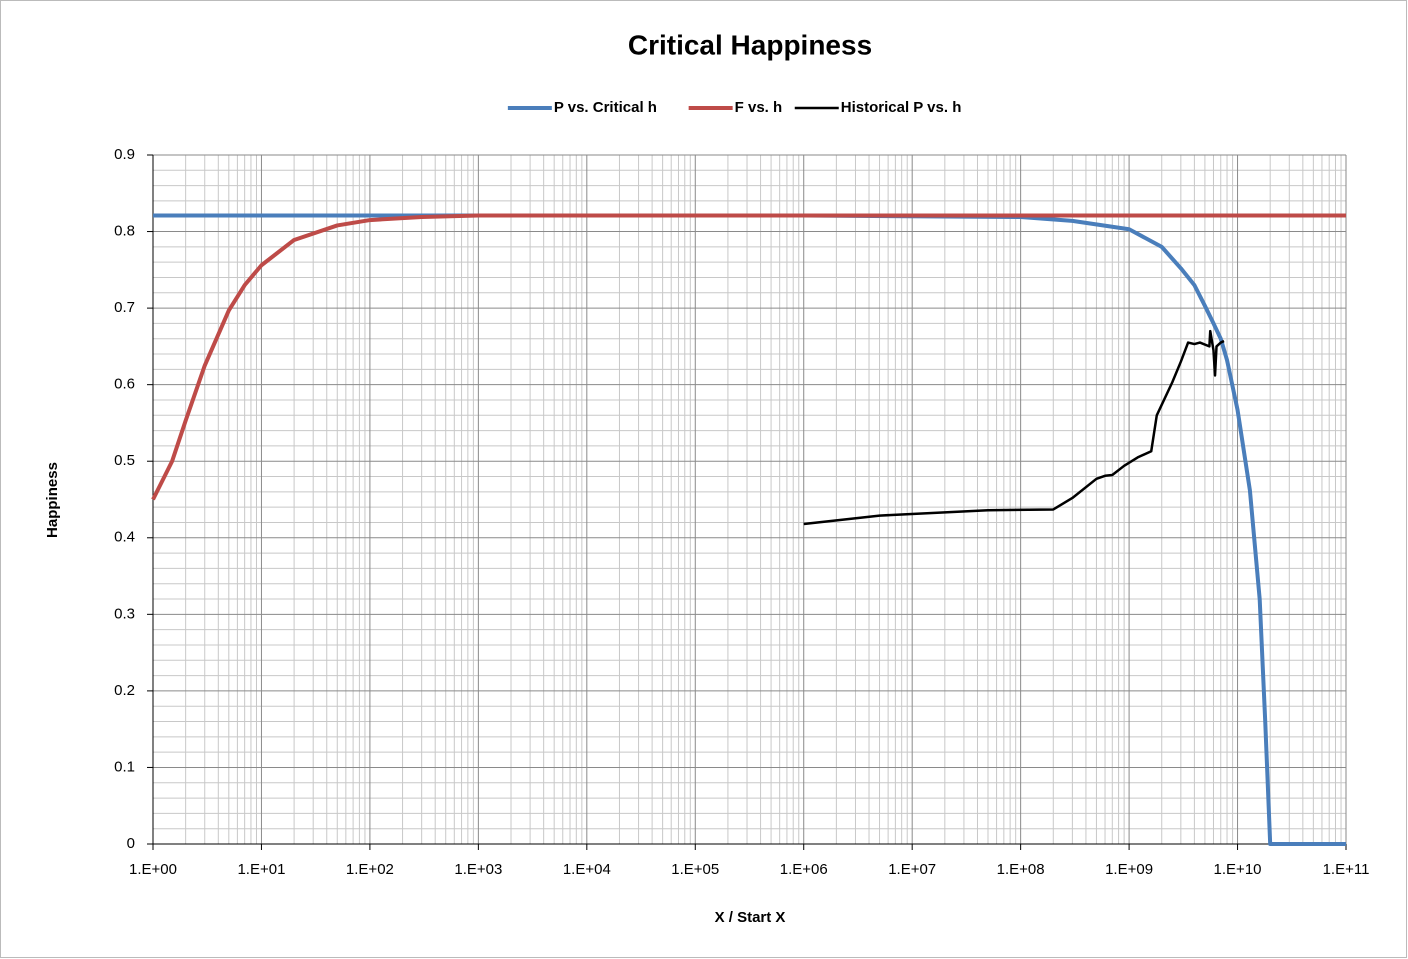  I want to click on y-tick-label: 0.2, so click(124, 690).